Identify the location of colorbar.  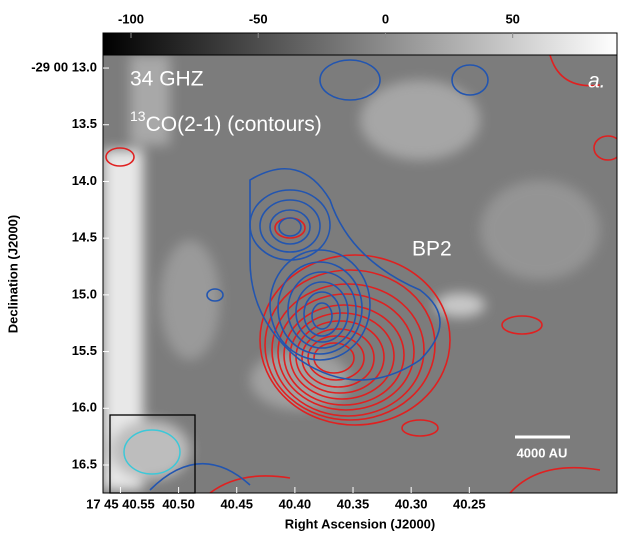
(360, 44).